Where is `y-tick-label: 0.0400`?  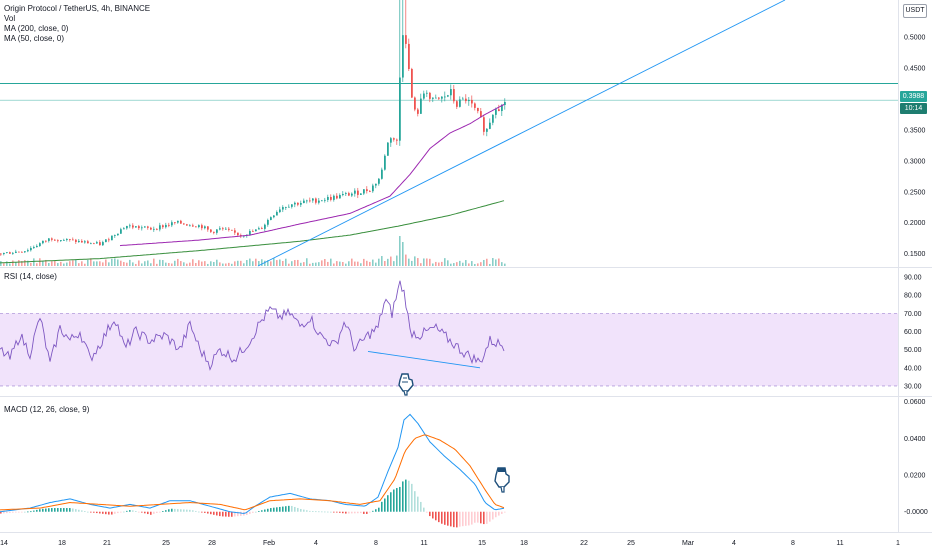
y-tick-label: 0.0400 is located at coordinates (915, 439).